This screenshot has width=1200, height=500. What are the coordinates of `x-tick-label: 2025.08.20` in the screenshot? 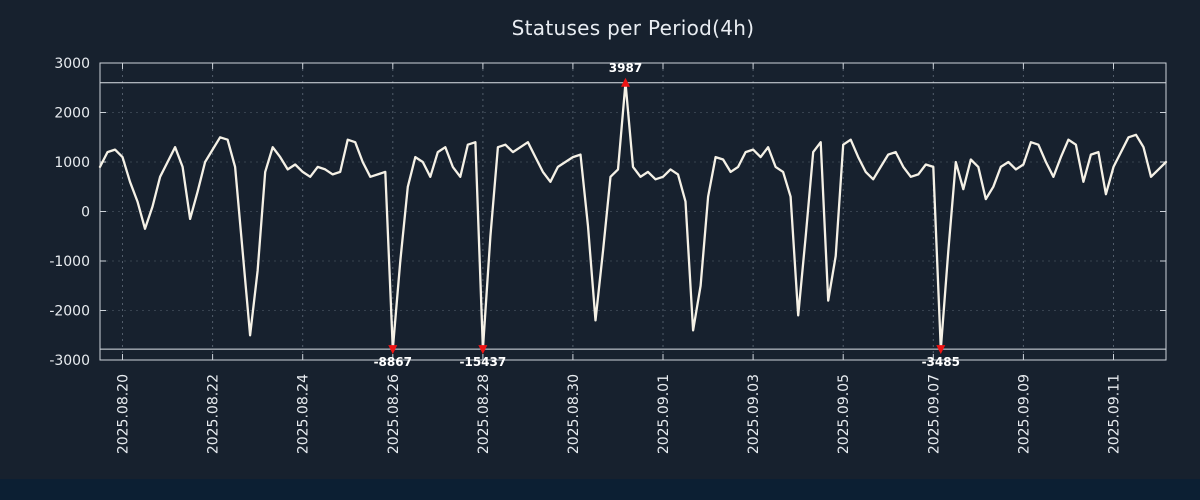 It's located at (124, 414).